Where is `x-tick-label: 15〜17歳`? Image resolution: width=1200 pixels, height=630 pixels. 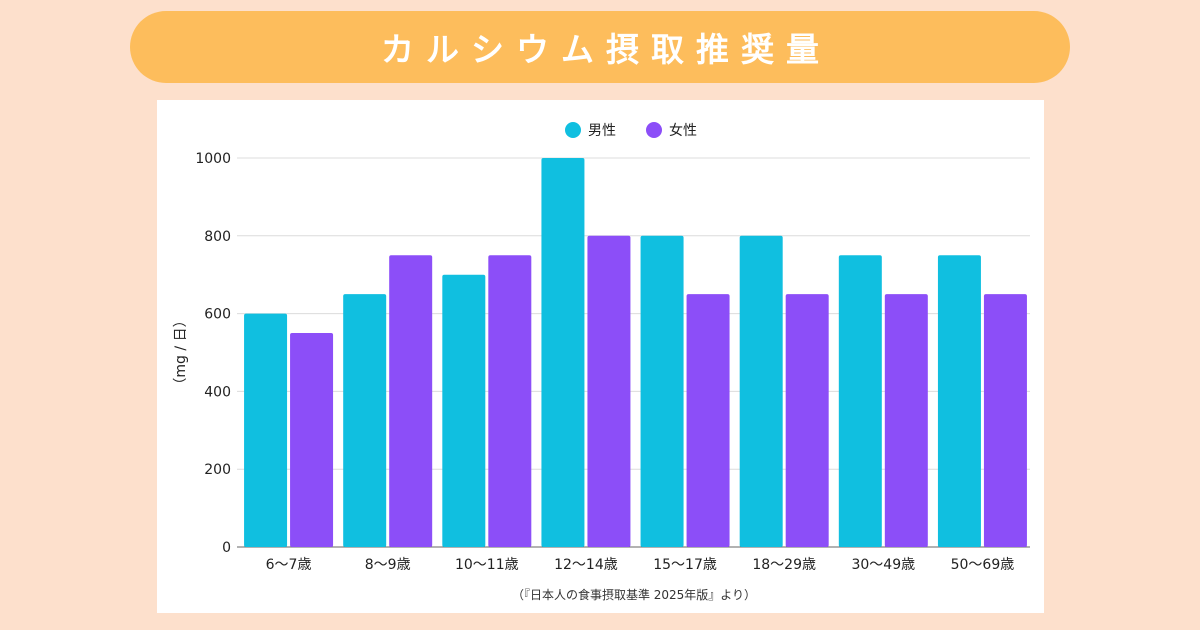 x-tick-label: 15〜17歳 is located at coordinates (685, 565).